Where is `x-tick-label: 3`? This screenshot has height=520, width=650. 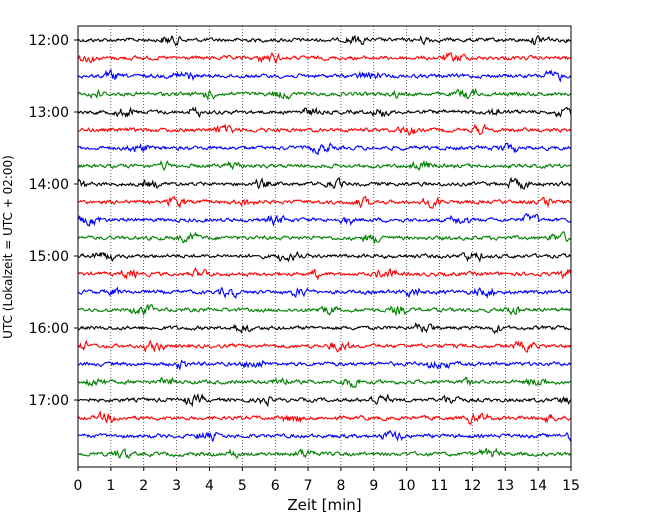 x-tick-label: 3 is located at coordinates (176, 486).